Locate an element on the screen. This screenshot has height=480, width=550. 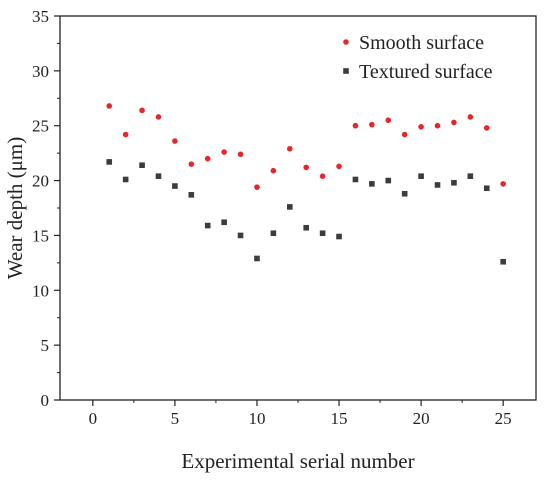
legend-label-textured: Textured surface is located at coordinates (426, 72).